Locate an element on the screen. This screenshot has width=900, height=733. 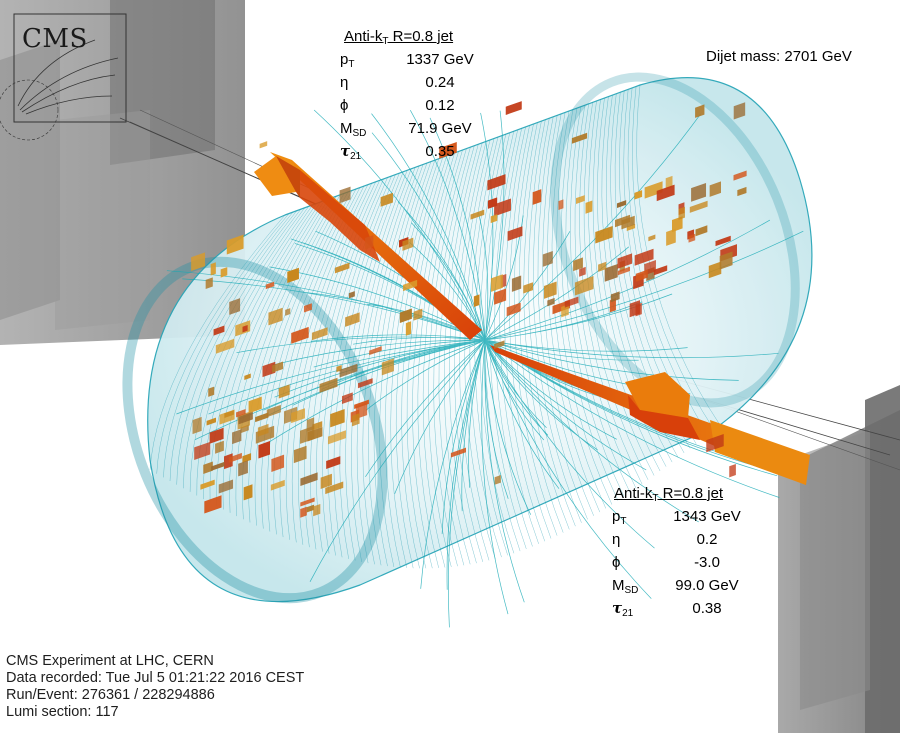
jet1-title: Anti-kT R=0.8 jet is located at coordinates (399, 37).